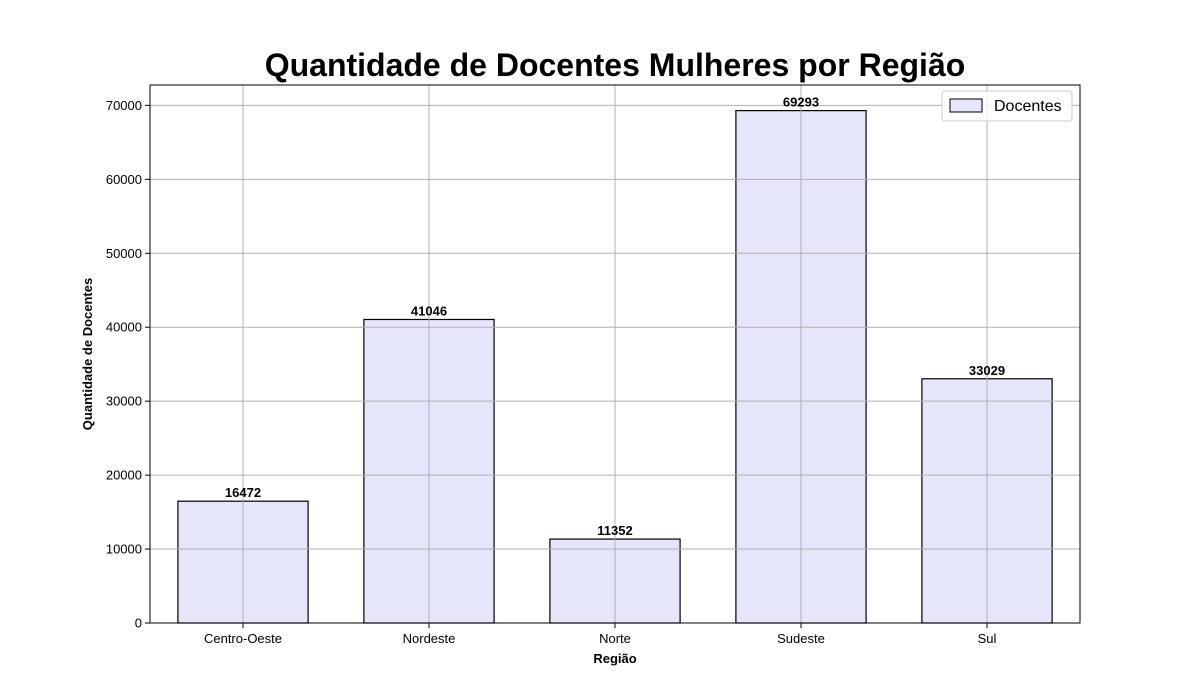 The height and width of the screenshot is (700, 1200). Describe the element at coordinates (966, 105) in the screenshot. I see `legend-swatch` at that location.